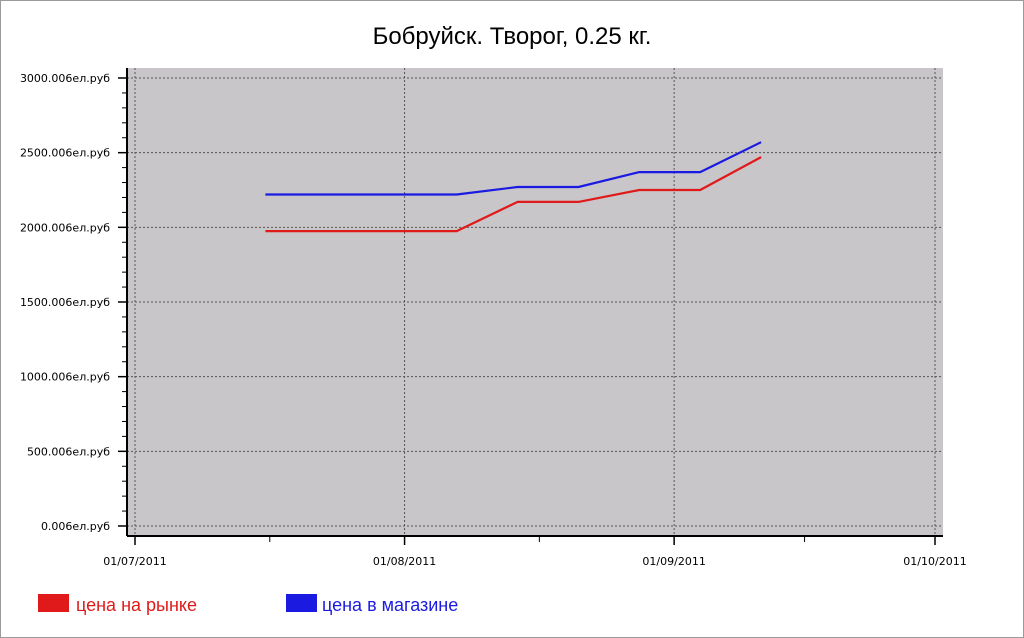 The height and width of the screenshot is (638, 1024). I want to click on legend-label: цена на рынке, so click(136, 605).